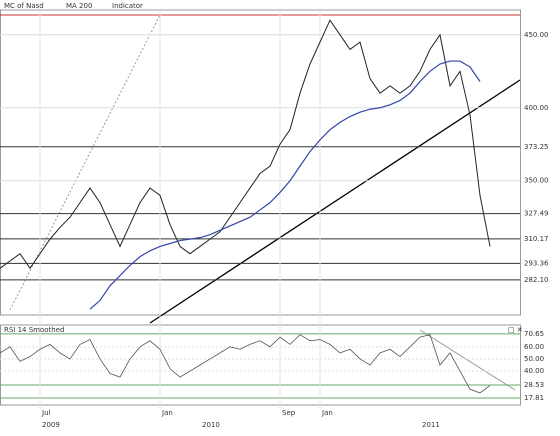  What do you see at coordinates (127, 6) in the screenshot?
I see `legend-item: Indicator` at bounding box center [127, 6].